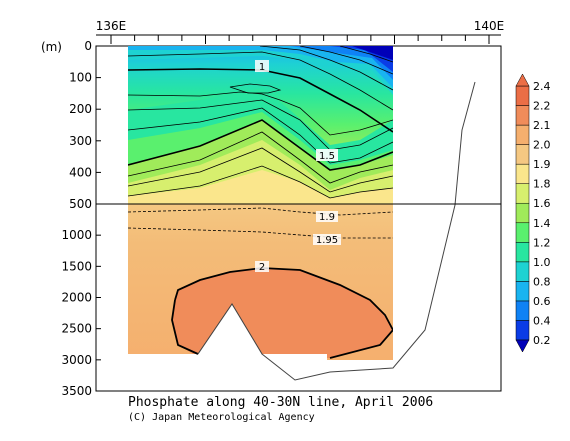  I want to click on contour-label-2: 2, so click(262, 267).